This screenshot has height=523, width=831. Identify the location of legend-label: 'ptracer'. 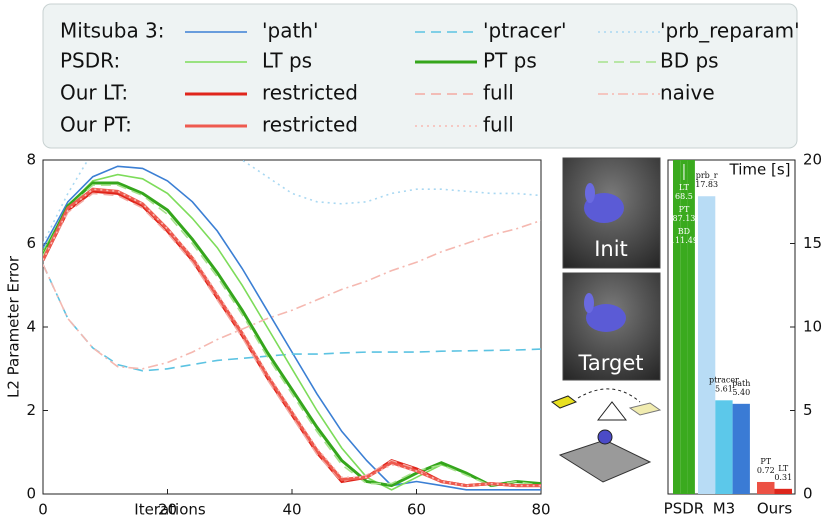
(525, 31).